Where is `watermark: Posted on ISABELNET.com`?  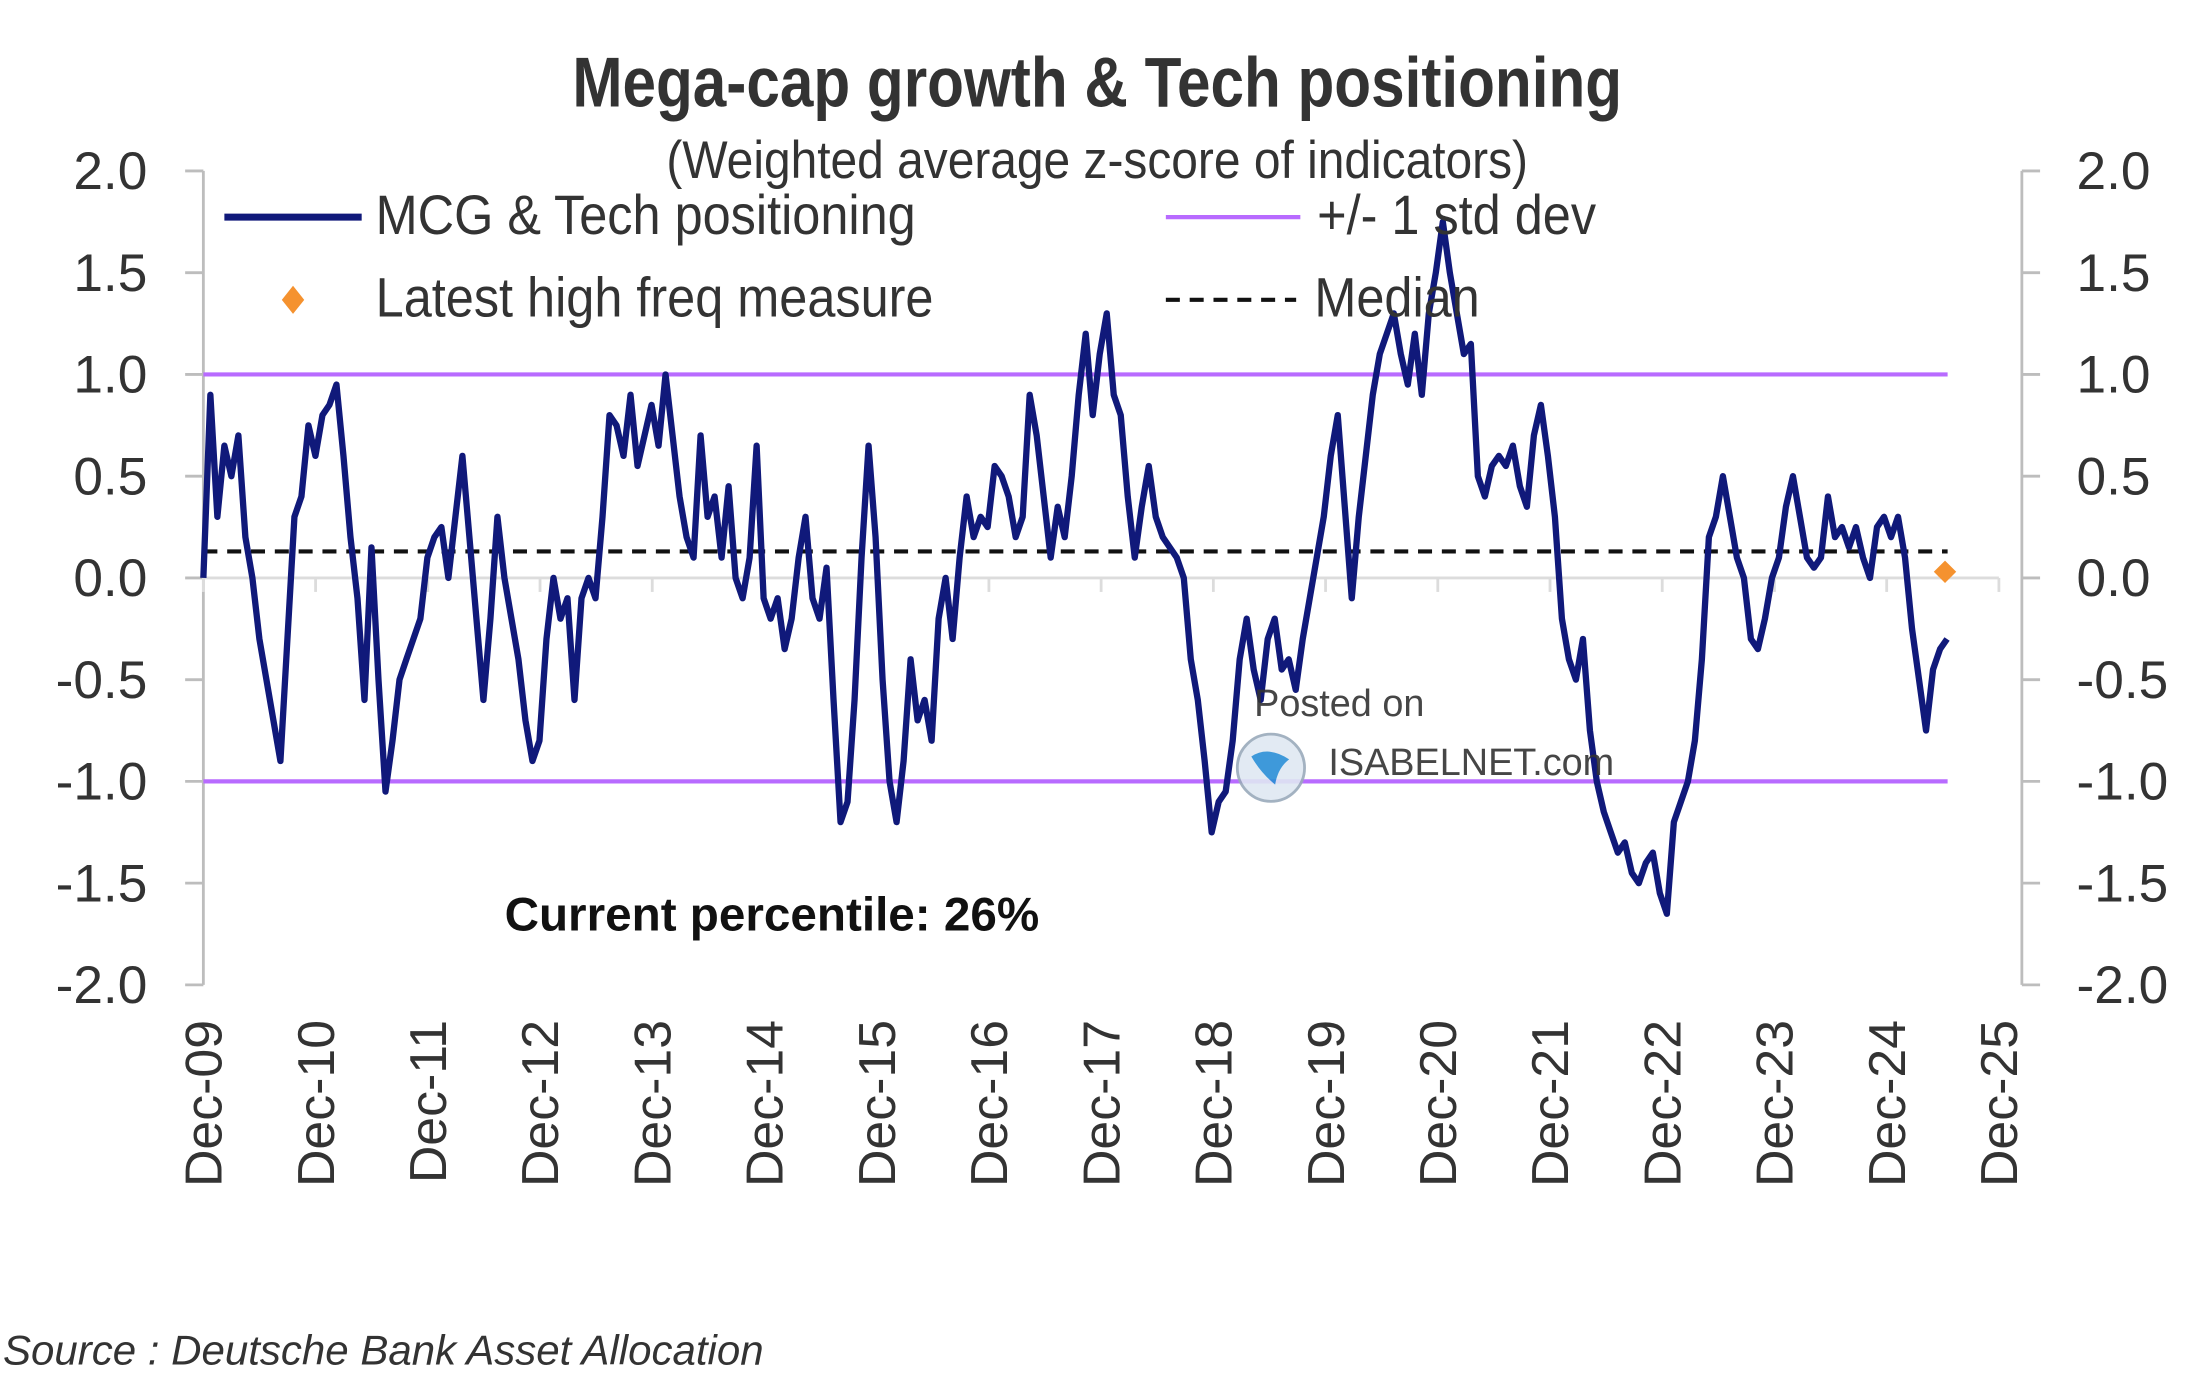 watermark: Posted on ISABELNET.com is located at coordinates (1424, 743).